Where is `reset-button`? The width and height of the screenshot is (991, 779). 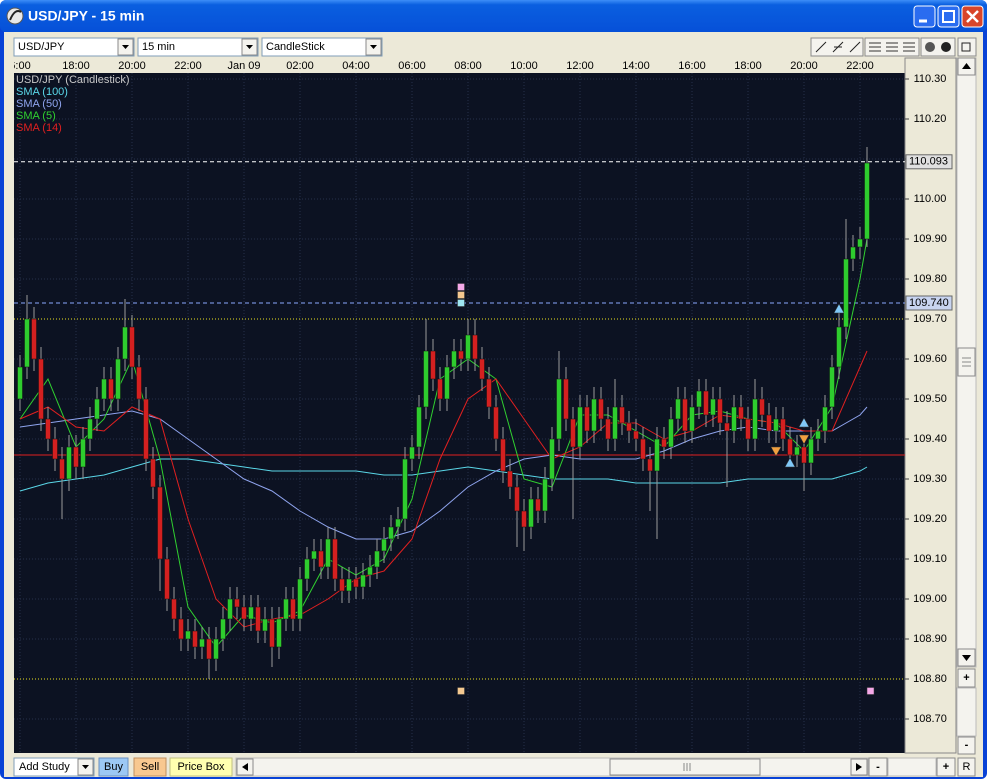 reset-button is located at coordinates (966, 767).